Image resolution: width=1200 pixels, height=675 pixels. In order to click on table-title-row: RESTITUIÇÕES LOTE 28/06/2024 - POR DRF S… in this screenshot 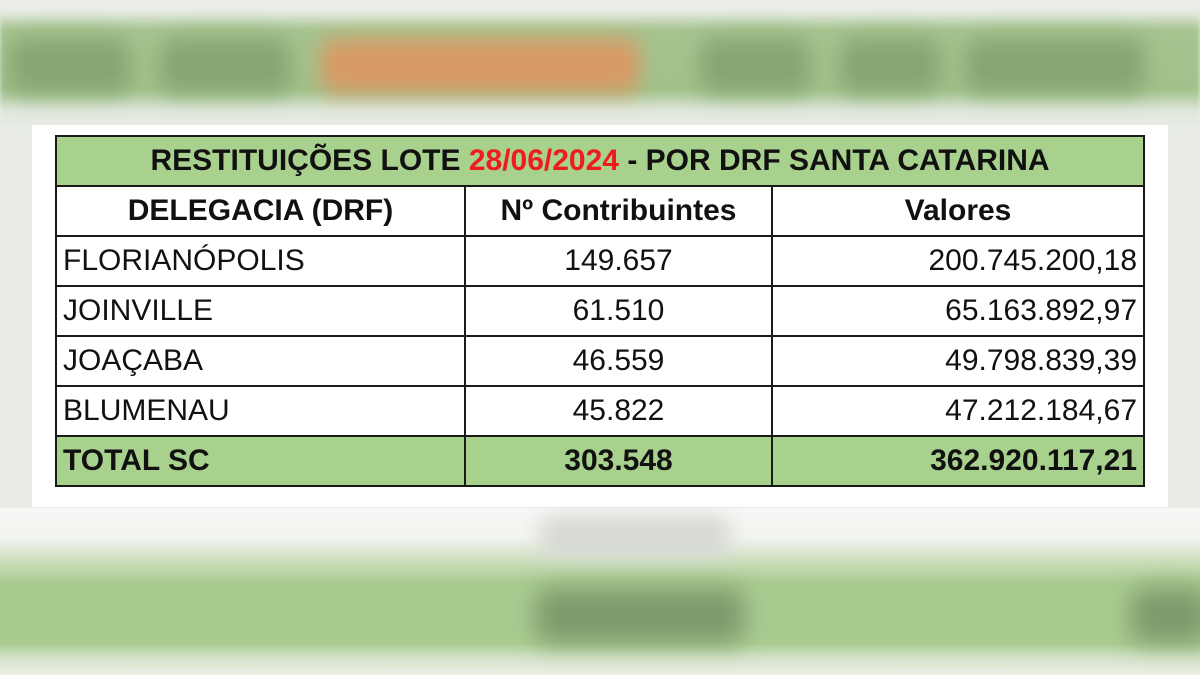, I will do `click(600, 161)`.